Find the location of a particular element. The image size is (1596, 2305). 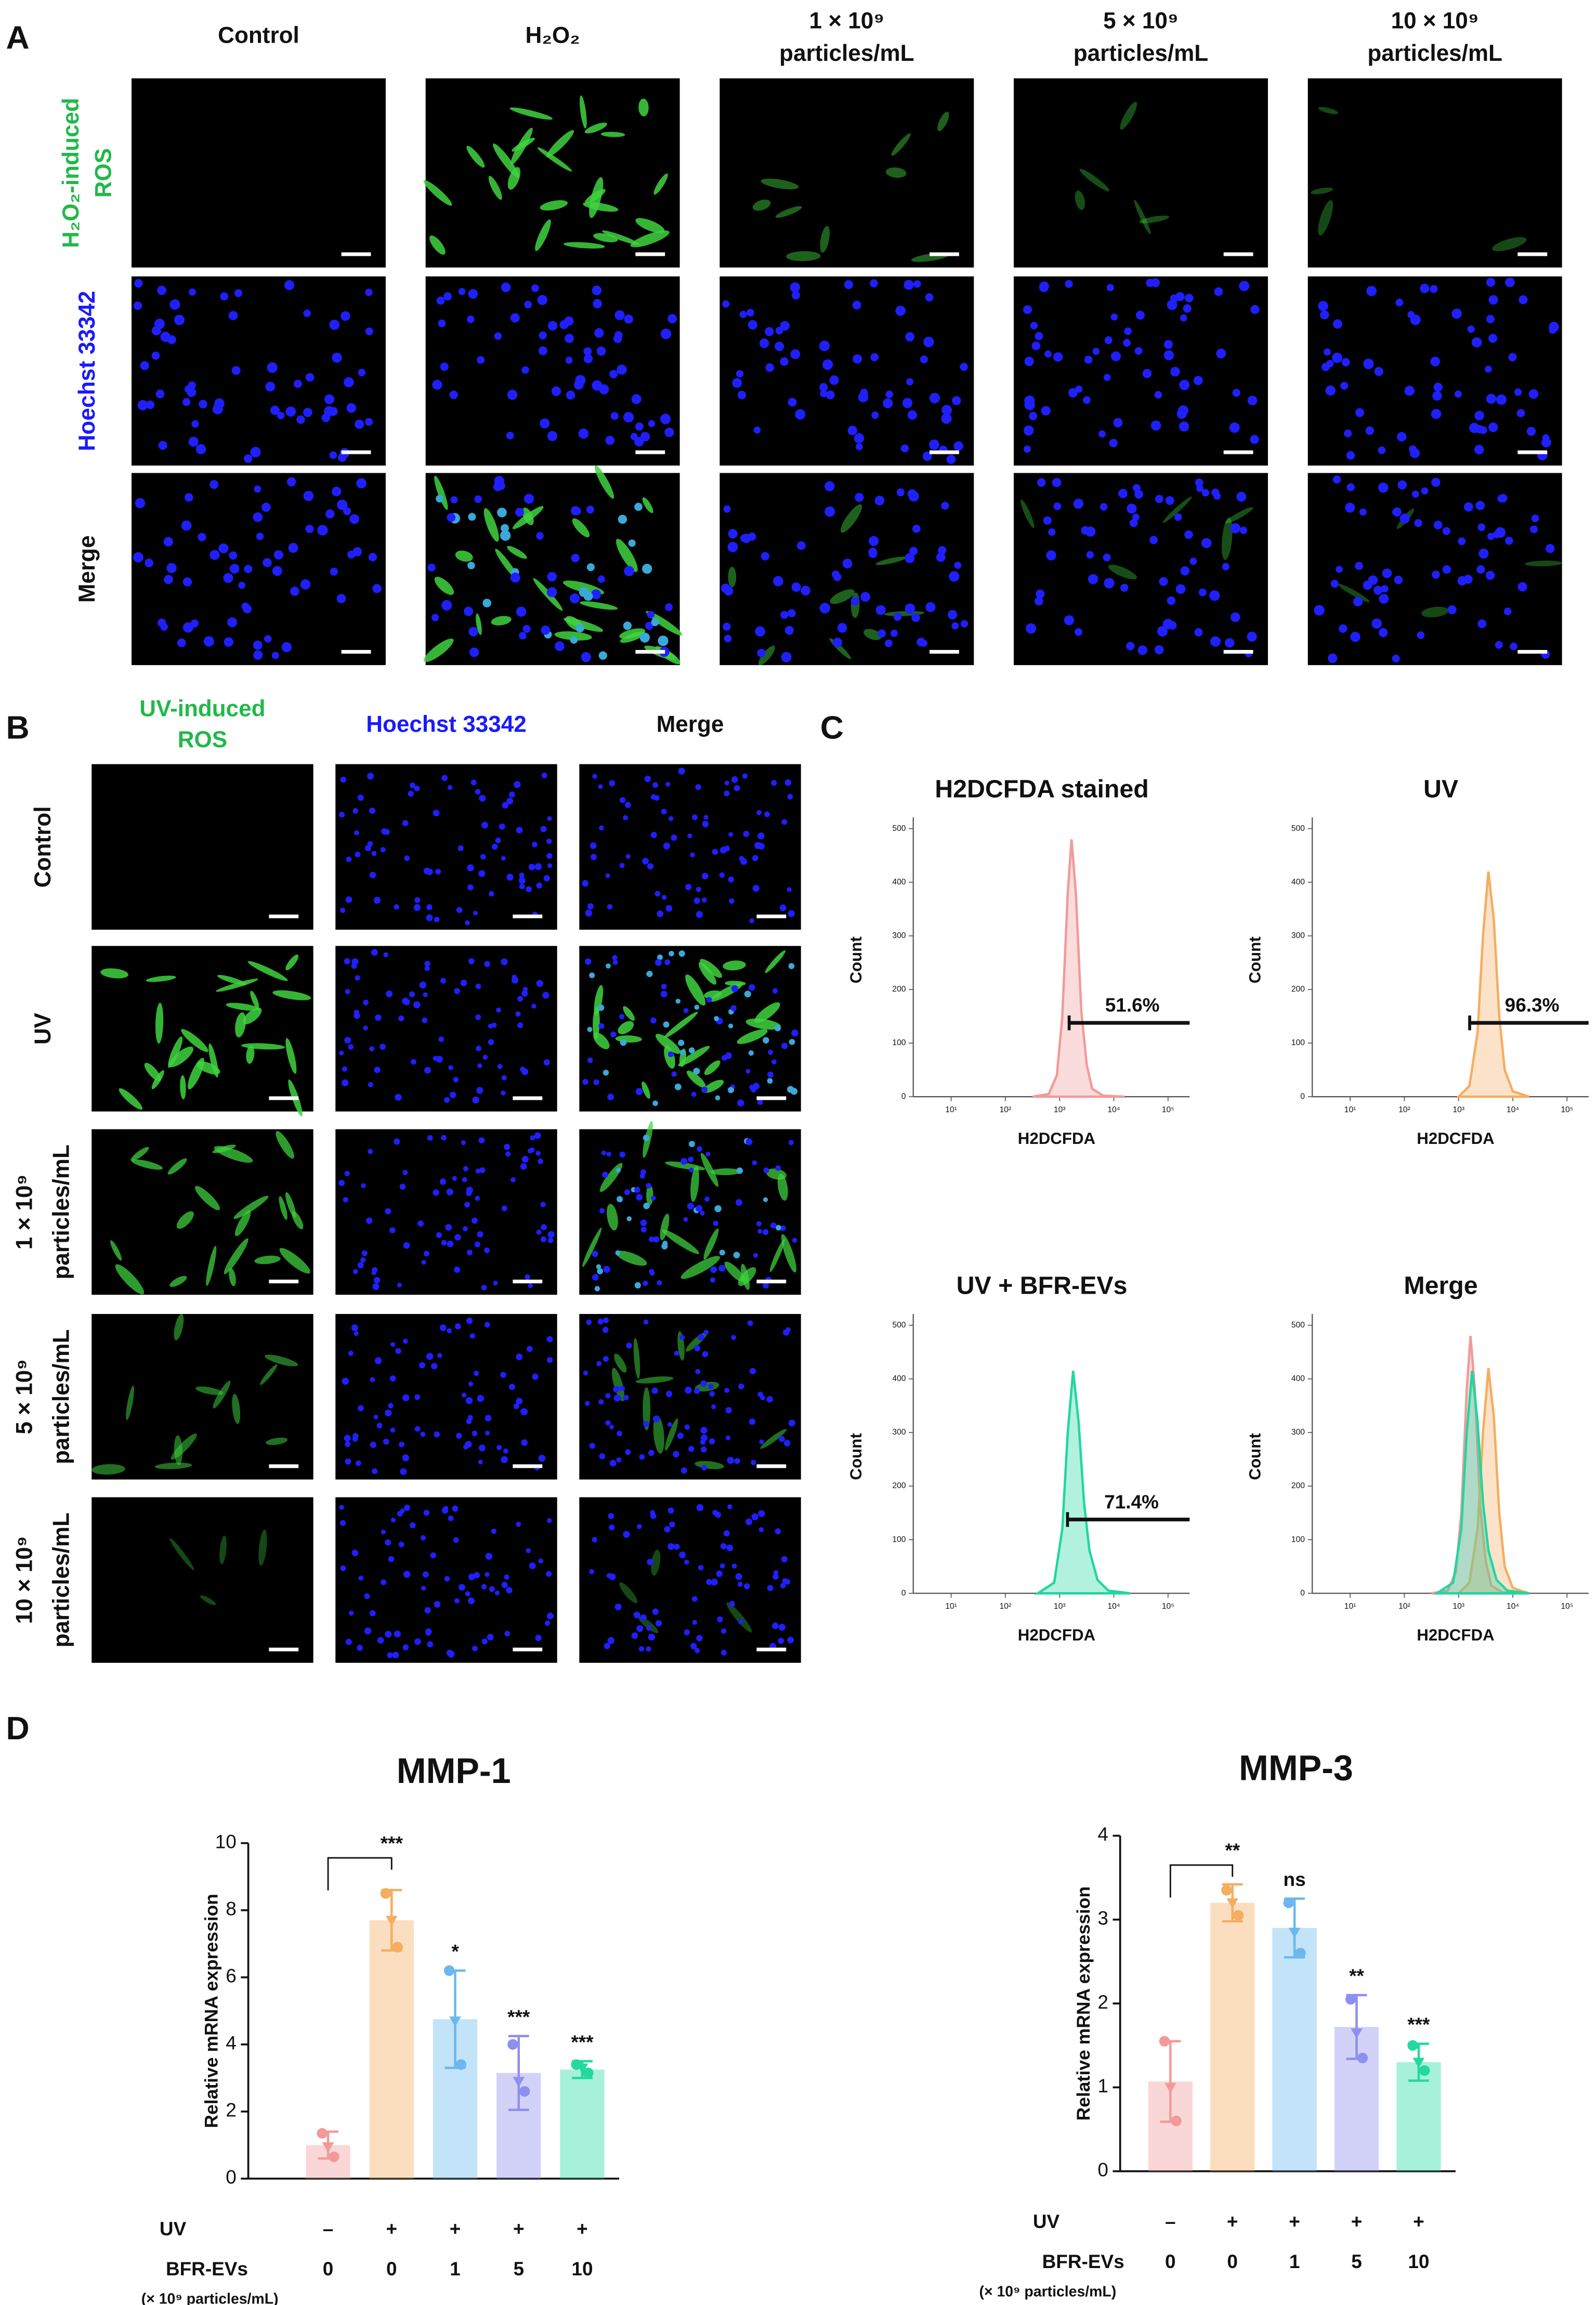

uv-label: + is located at coordinates (392, 2229).